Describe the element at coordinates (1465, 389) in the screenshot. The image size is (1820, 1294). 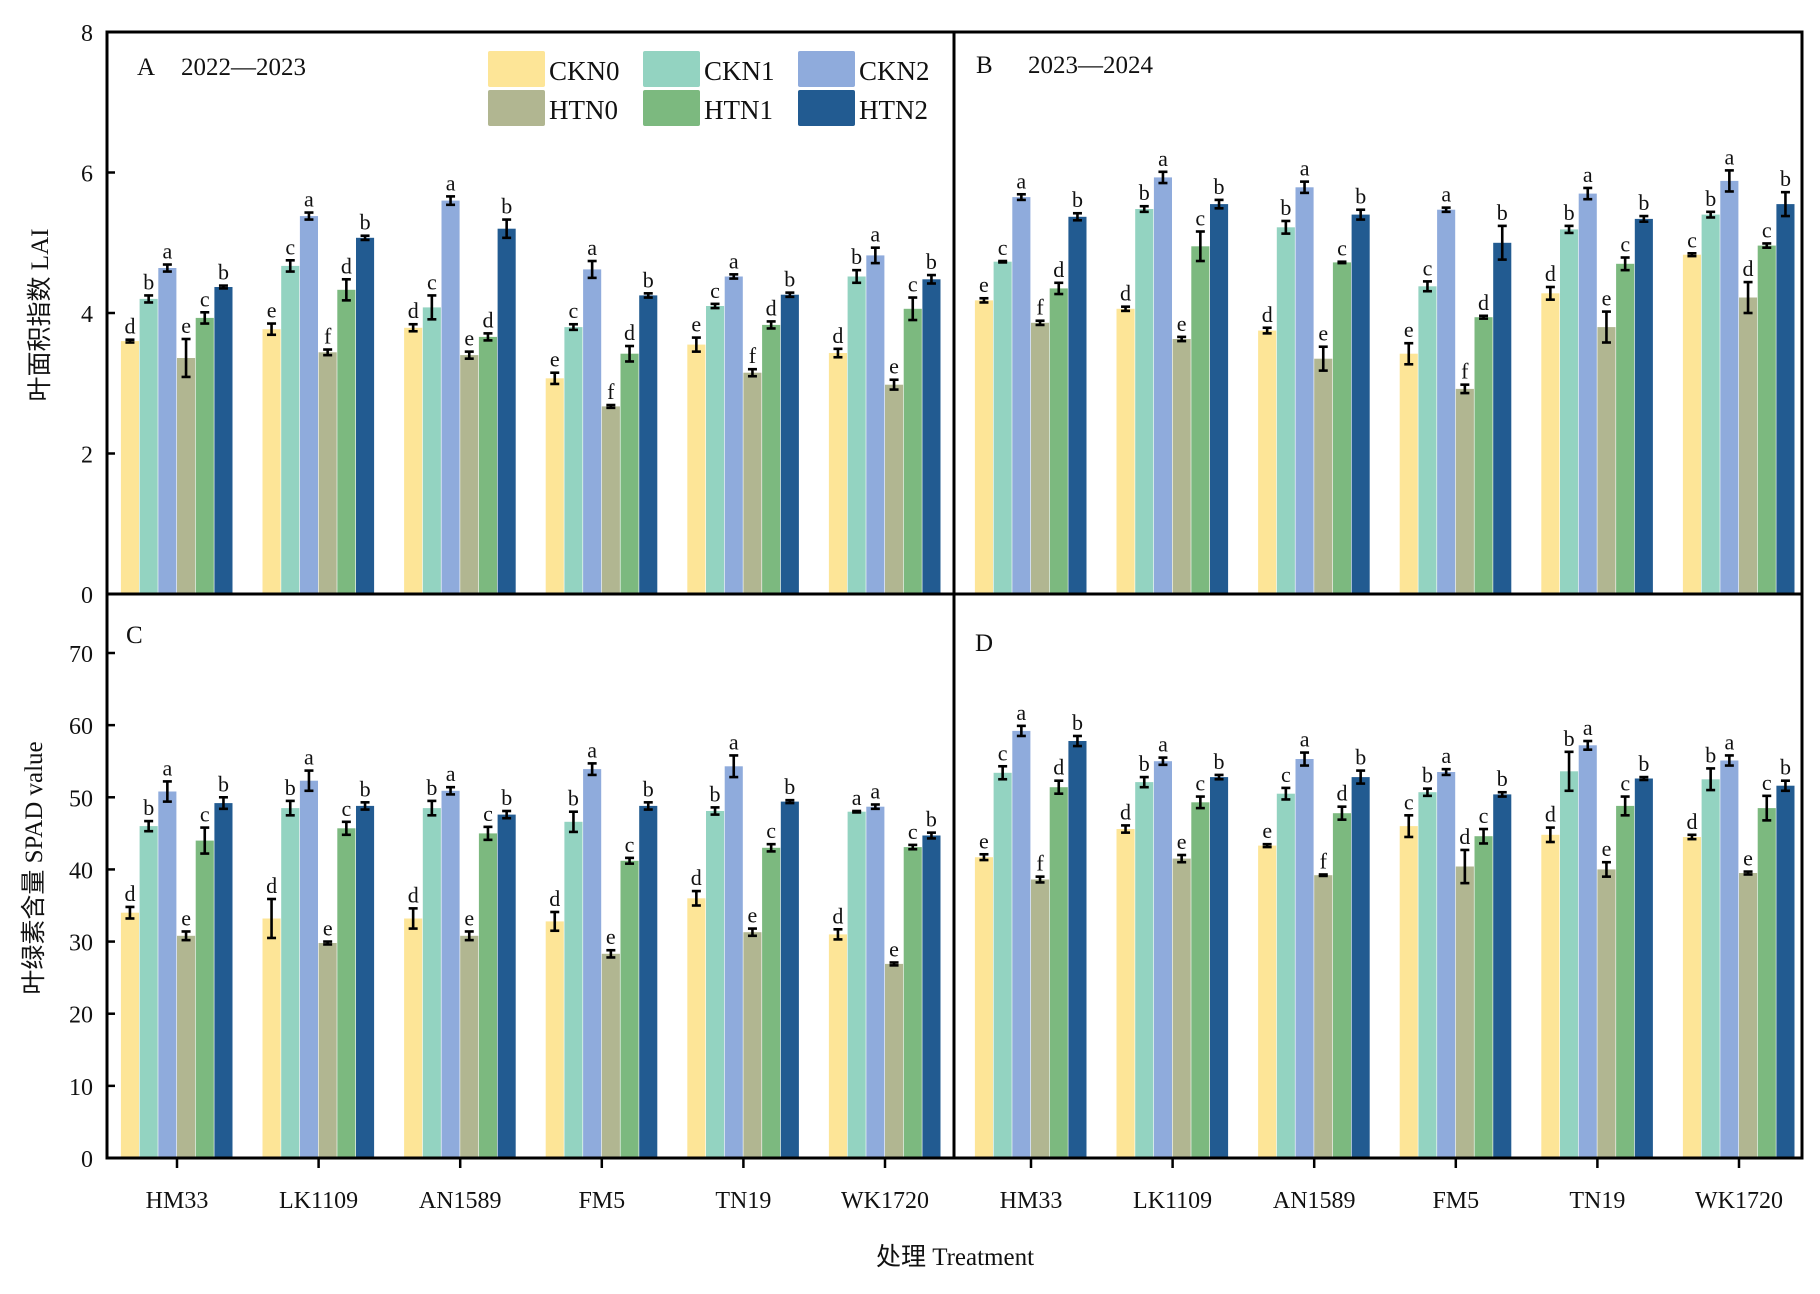
I see `error-bar-b-htn0-fm5` at that location.